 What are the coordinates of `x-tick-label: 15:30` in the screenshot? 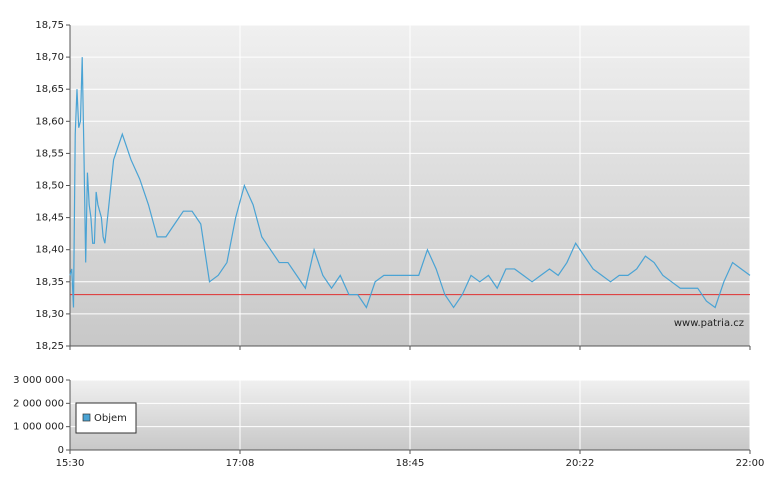 It's located at (70, 463).